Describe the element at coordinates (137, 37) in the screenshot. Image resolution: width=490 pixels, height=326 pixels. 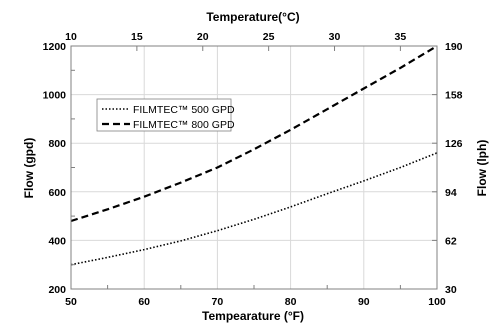
I see `top-tick-label: 15` at that location.